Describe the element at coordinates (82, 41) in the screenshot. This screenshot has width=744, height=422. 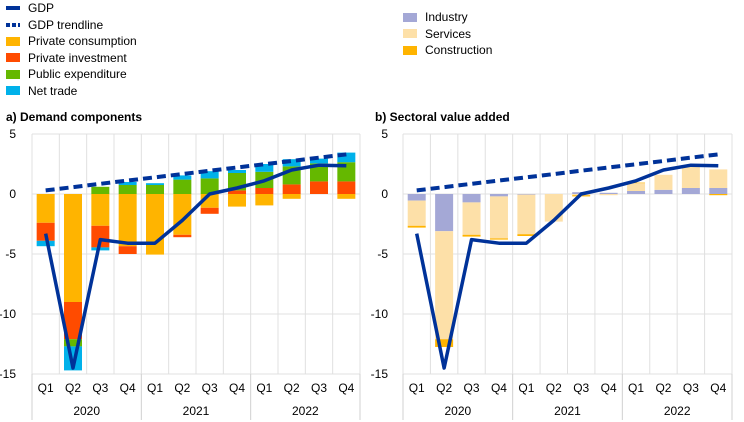
I see `legend-label: Private consumption` at that location.